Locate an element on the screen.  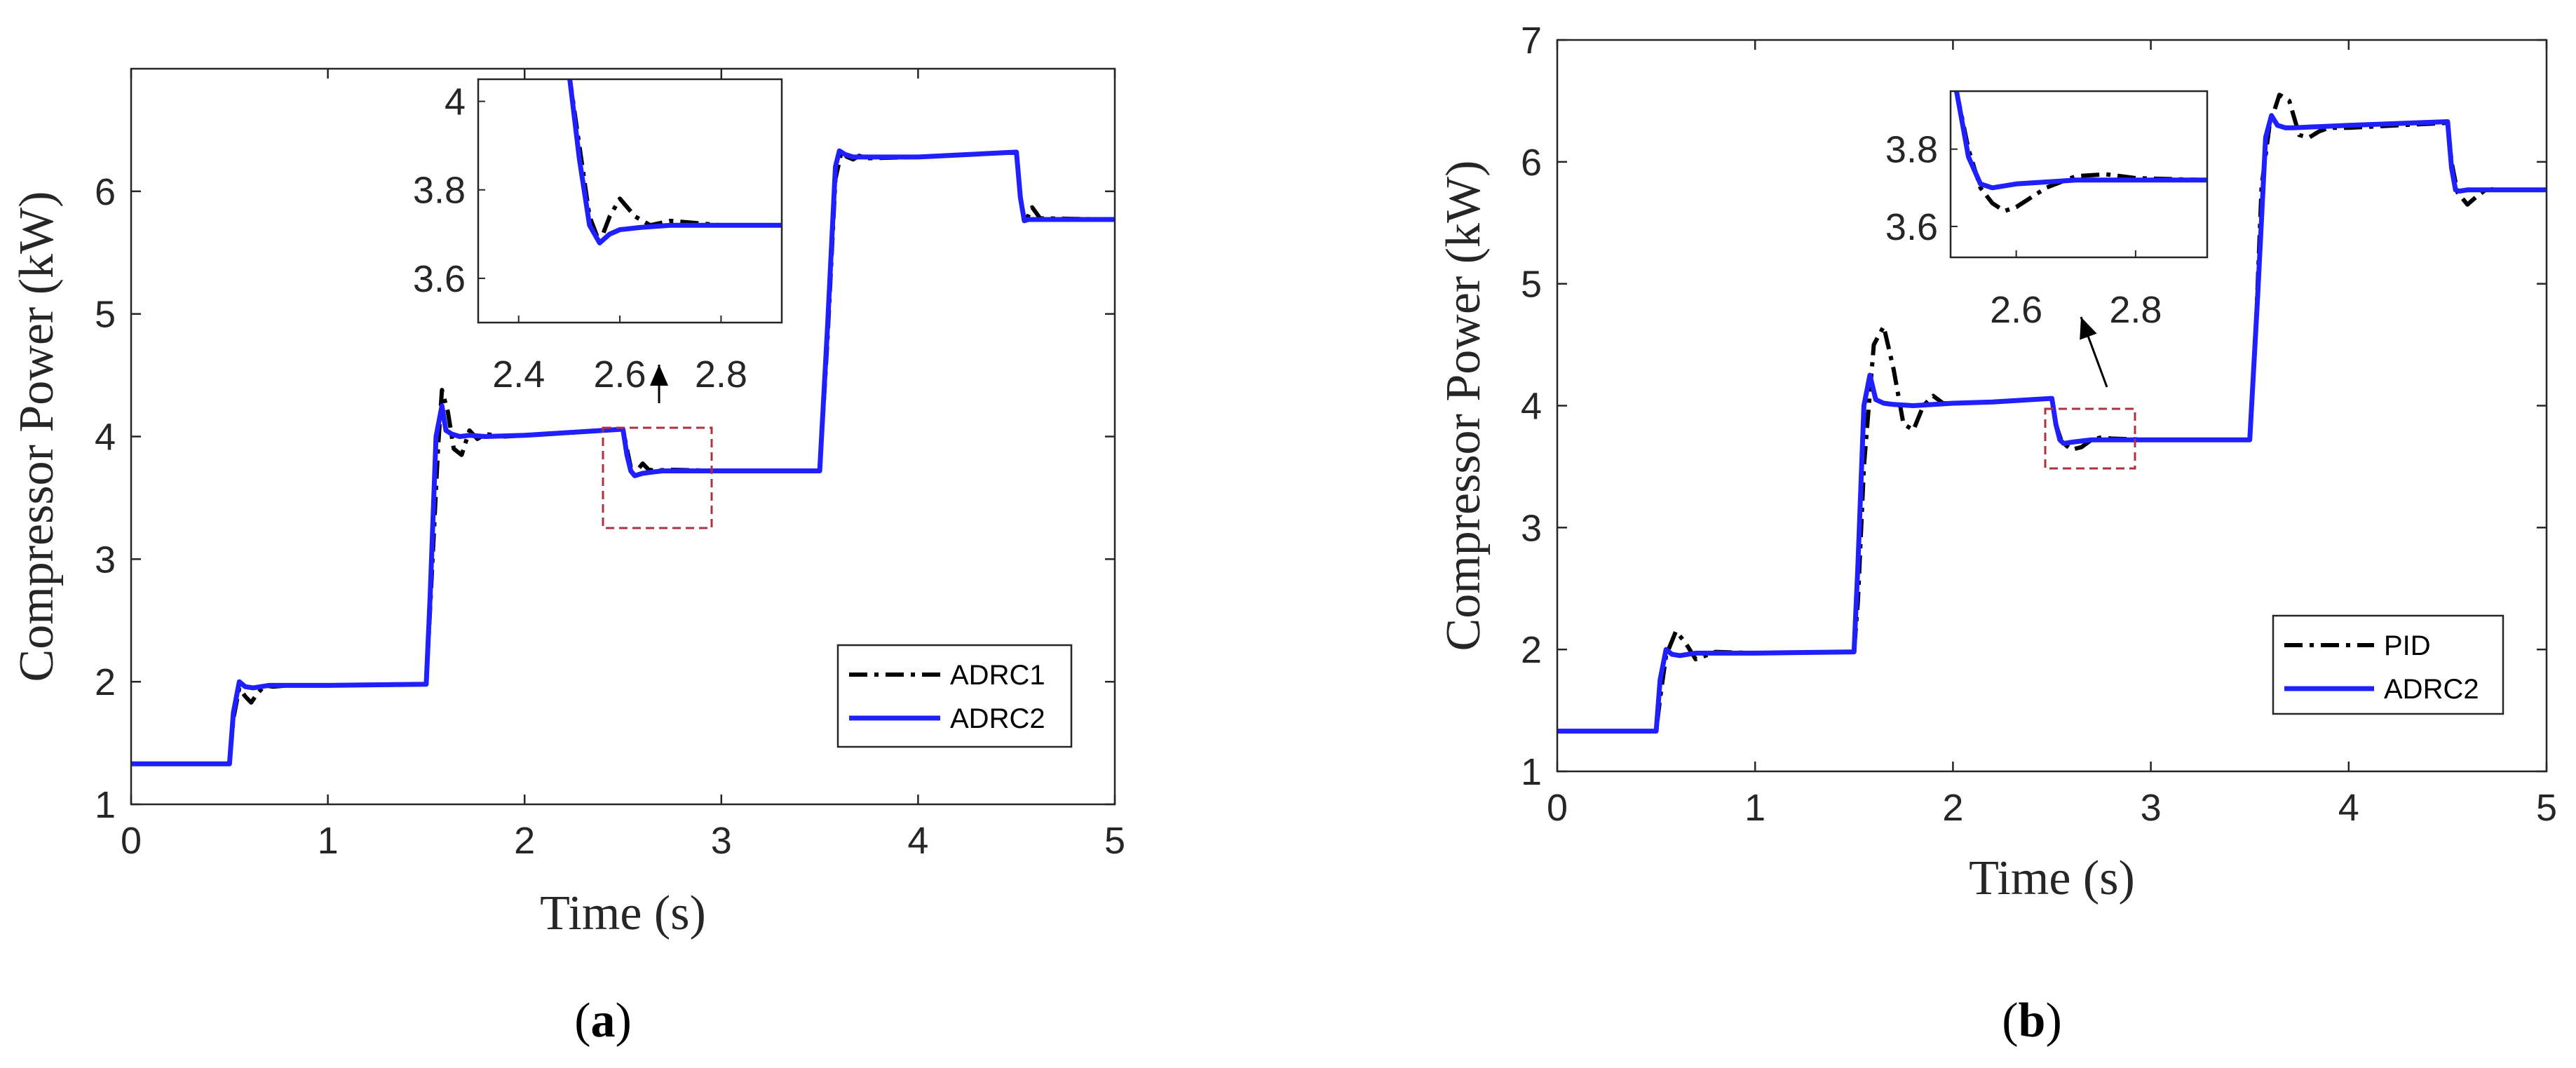
inset-x-tick-label: 2.4 is located at coordinates (518, 374).